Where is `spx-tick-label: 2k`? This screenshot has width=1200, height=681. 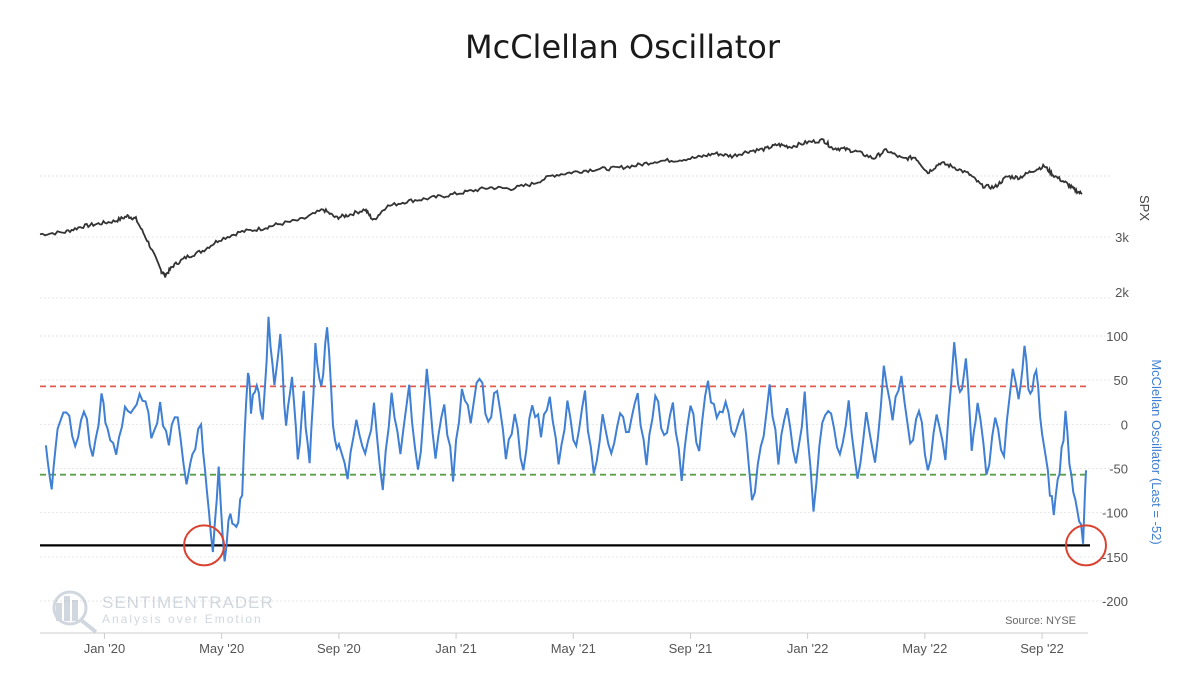 spx-tick-label: 2k is located at coordinates (1122, 292).